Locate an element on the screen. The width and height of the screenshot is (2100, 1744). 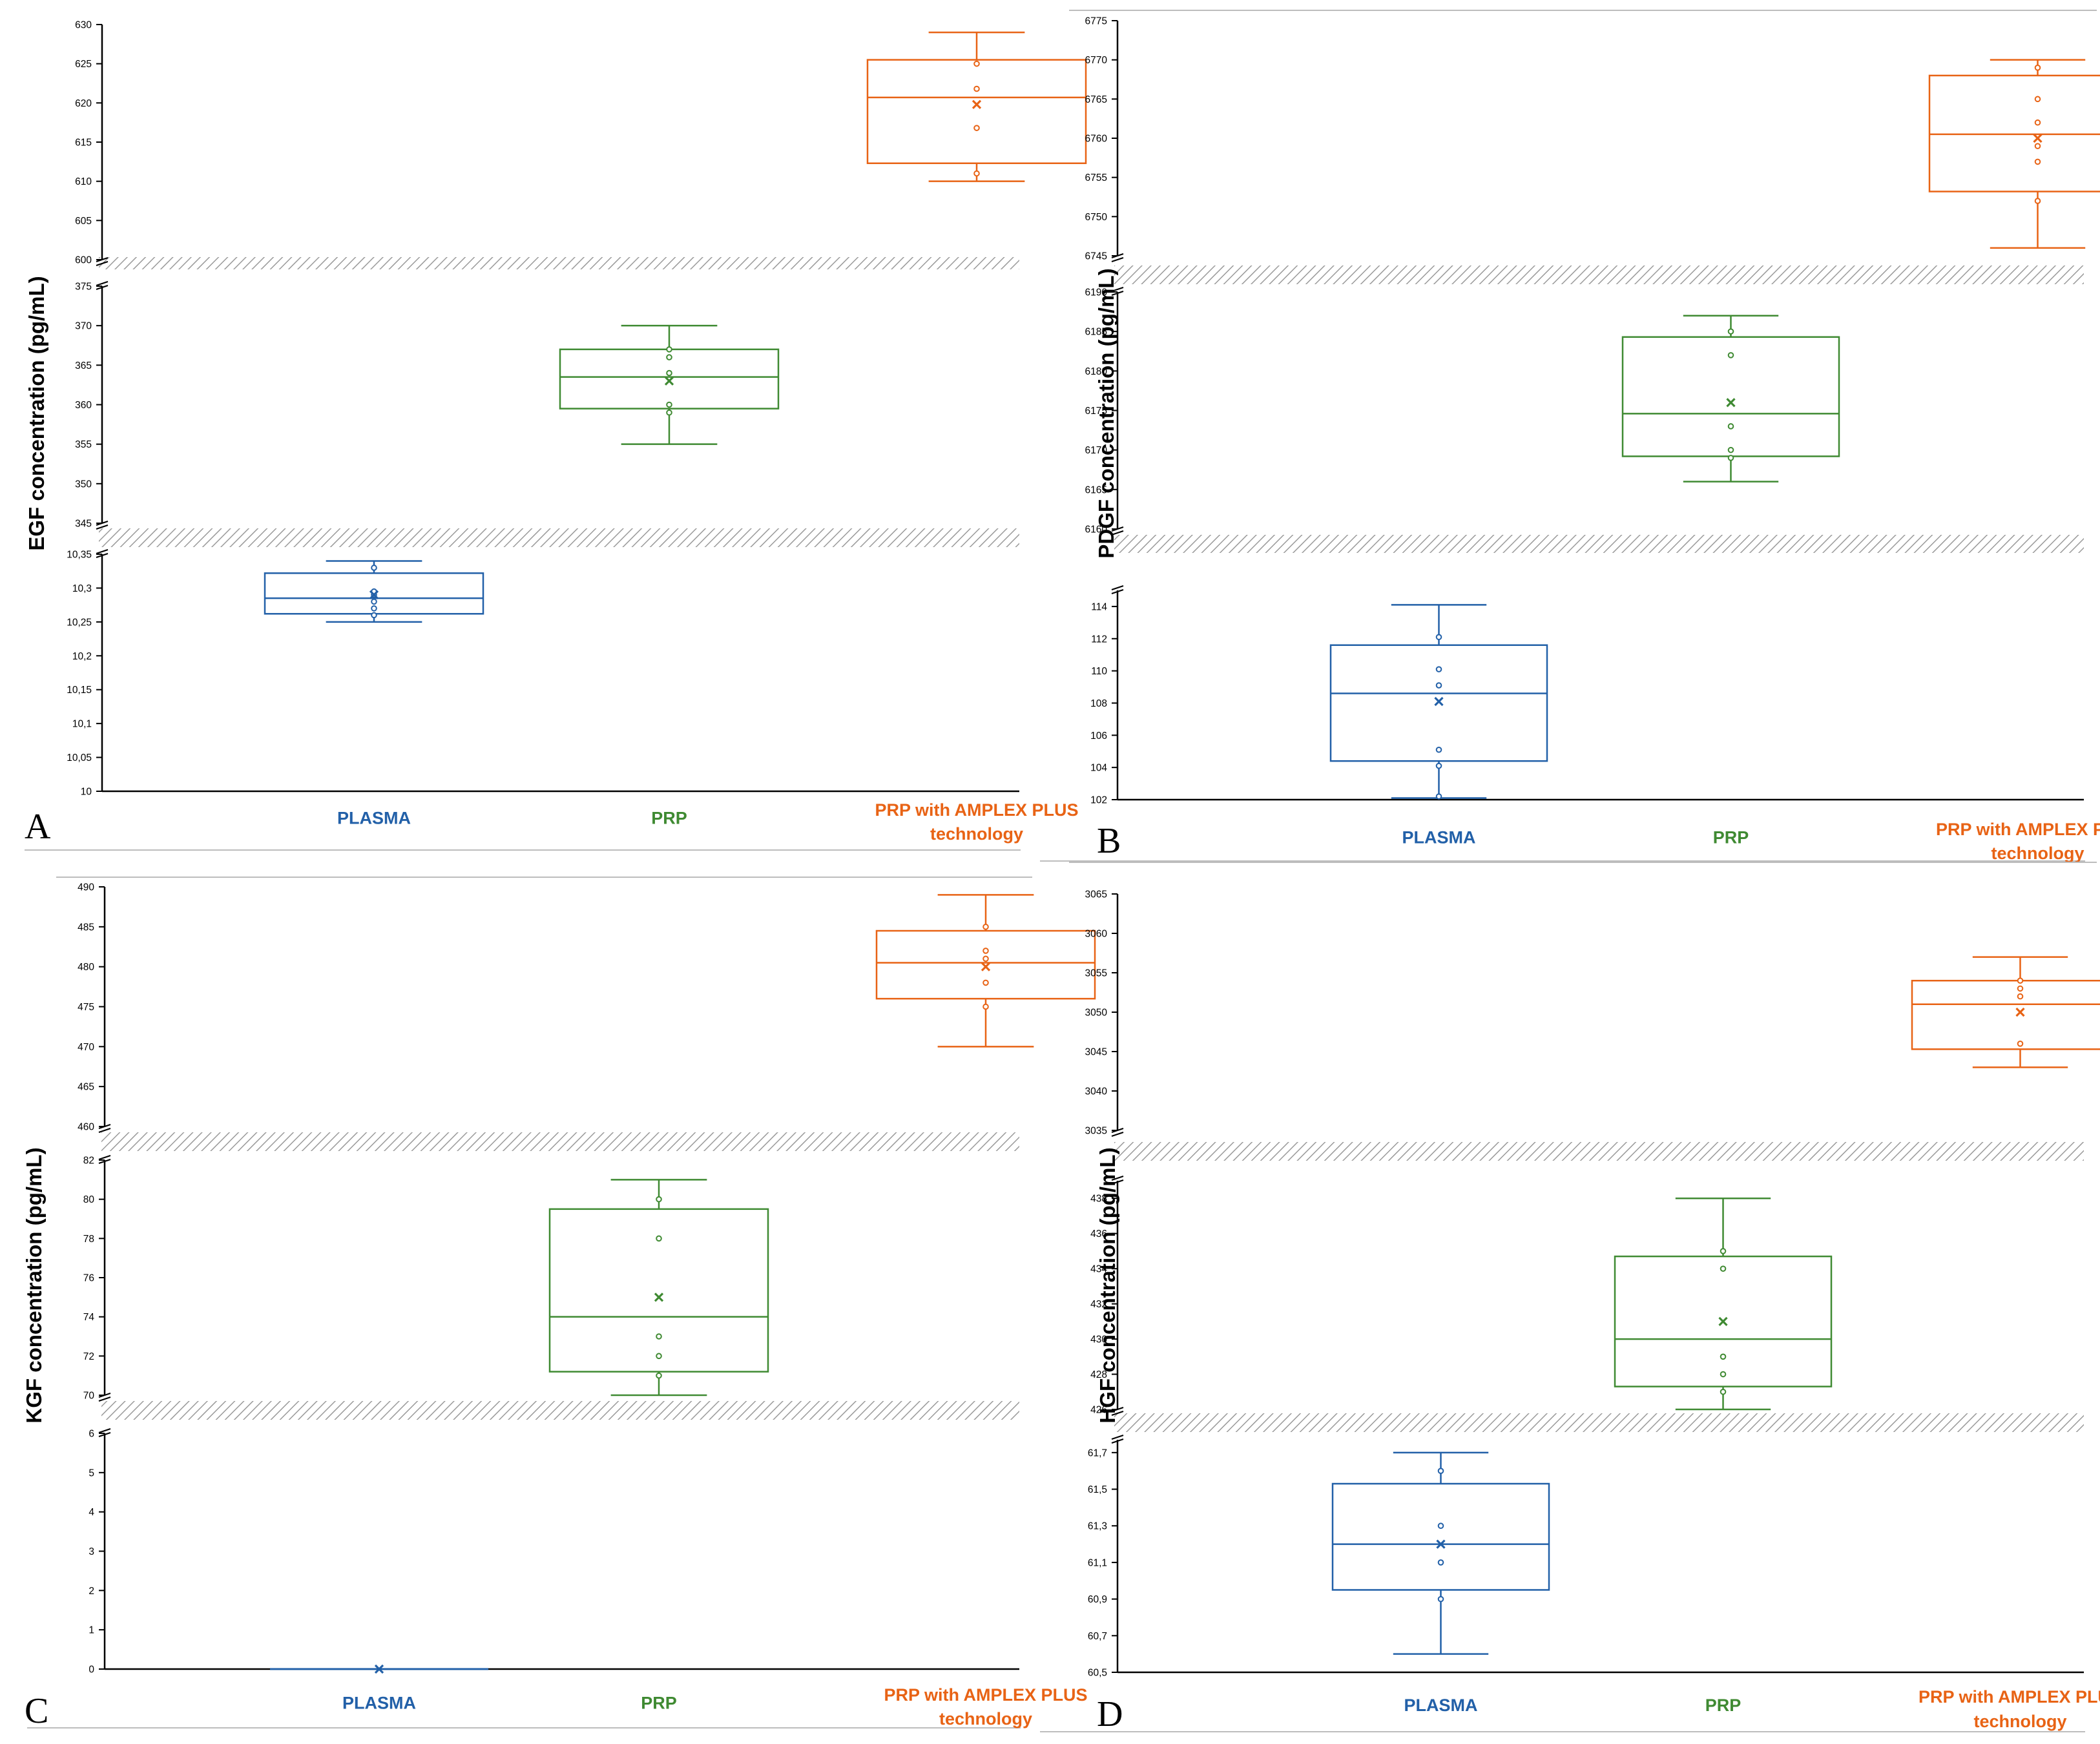
y-tick-label: 0 is located at coordinates (91, 1670).